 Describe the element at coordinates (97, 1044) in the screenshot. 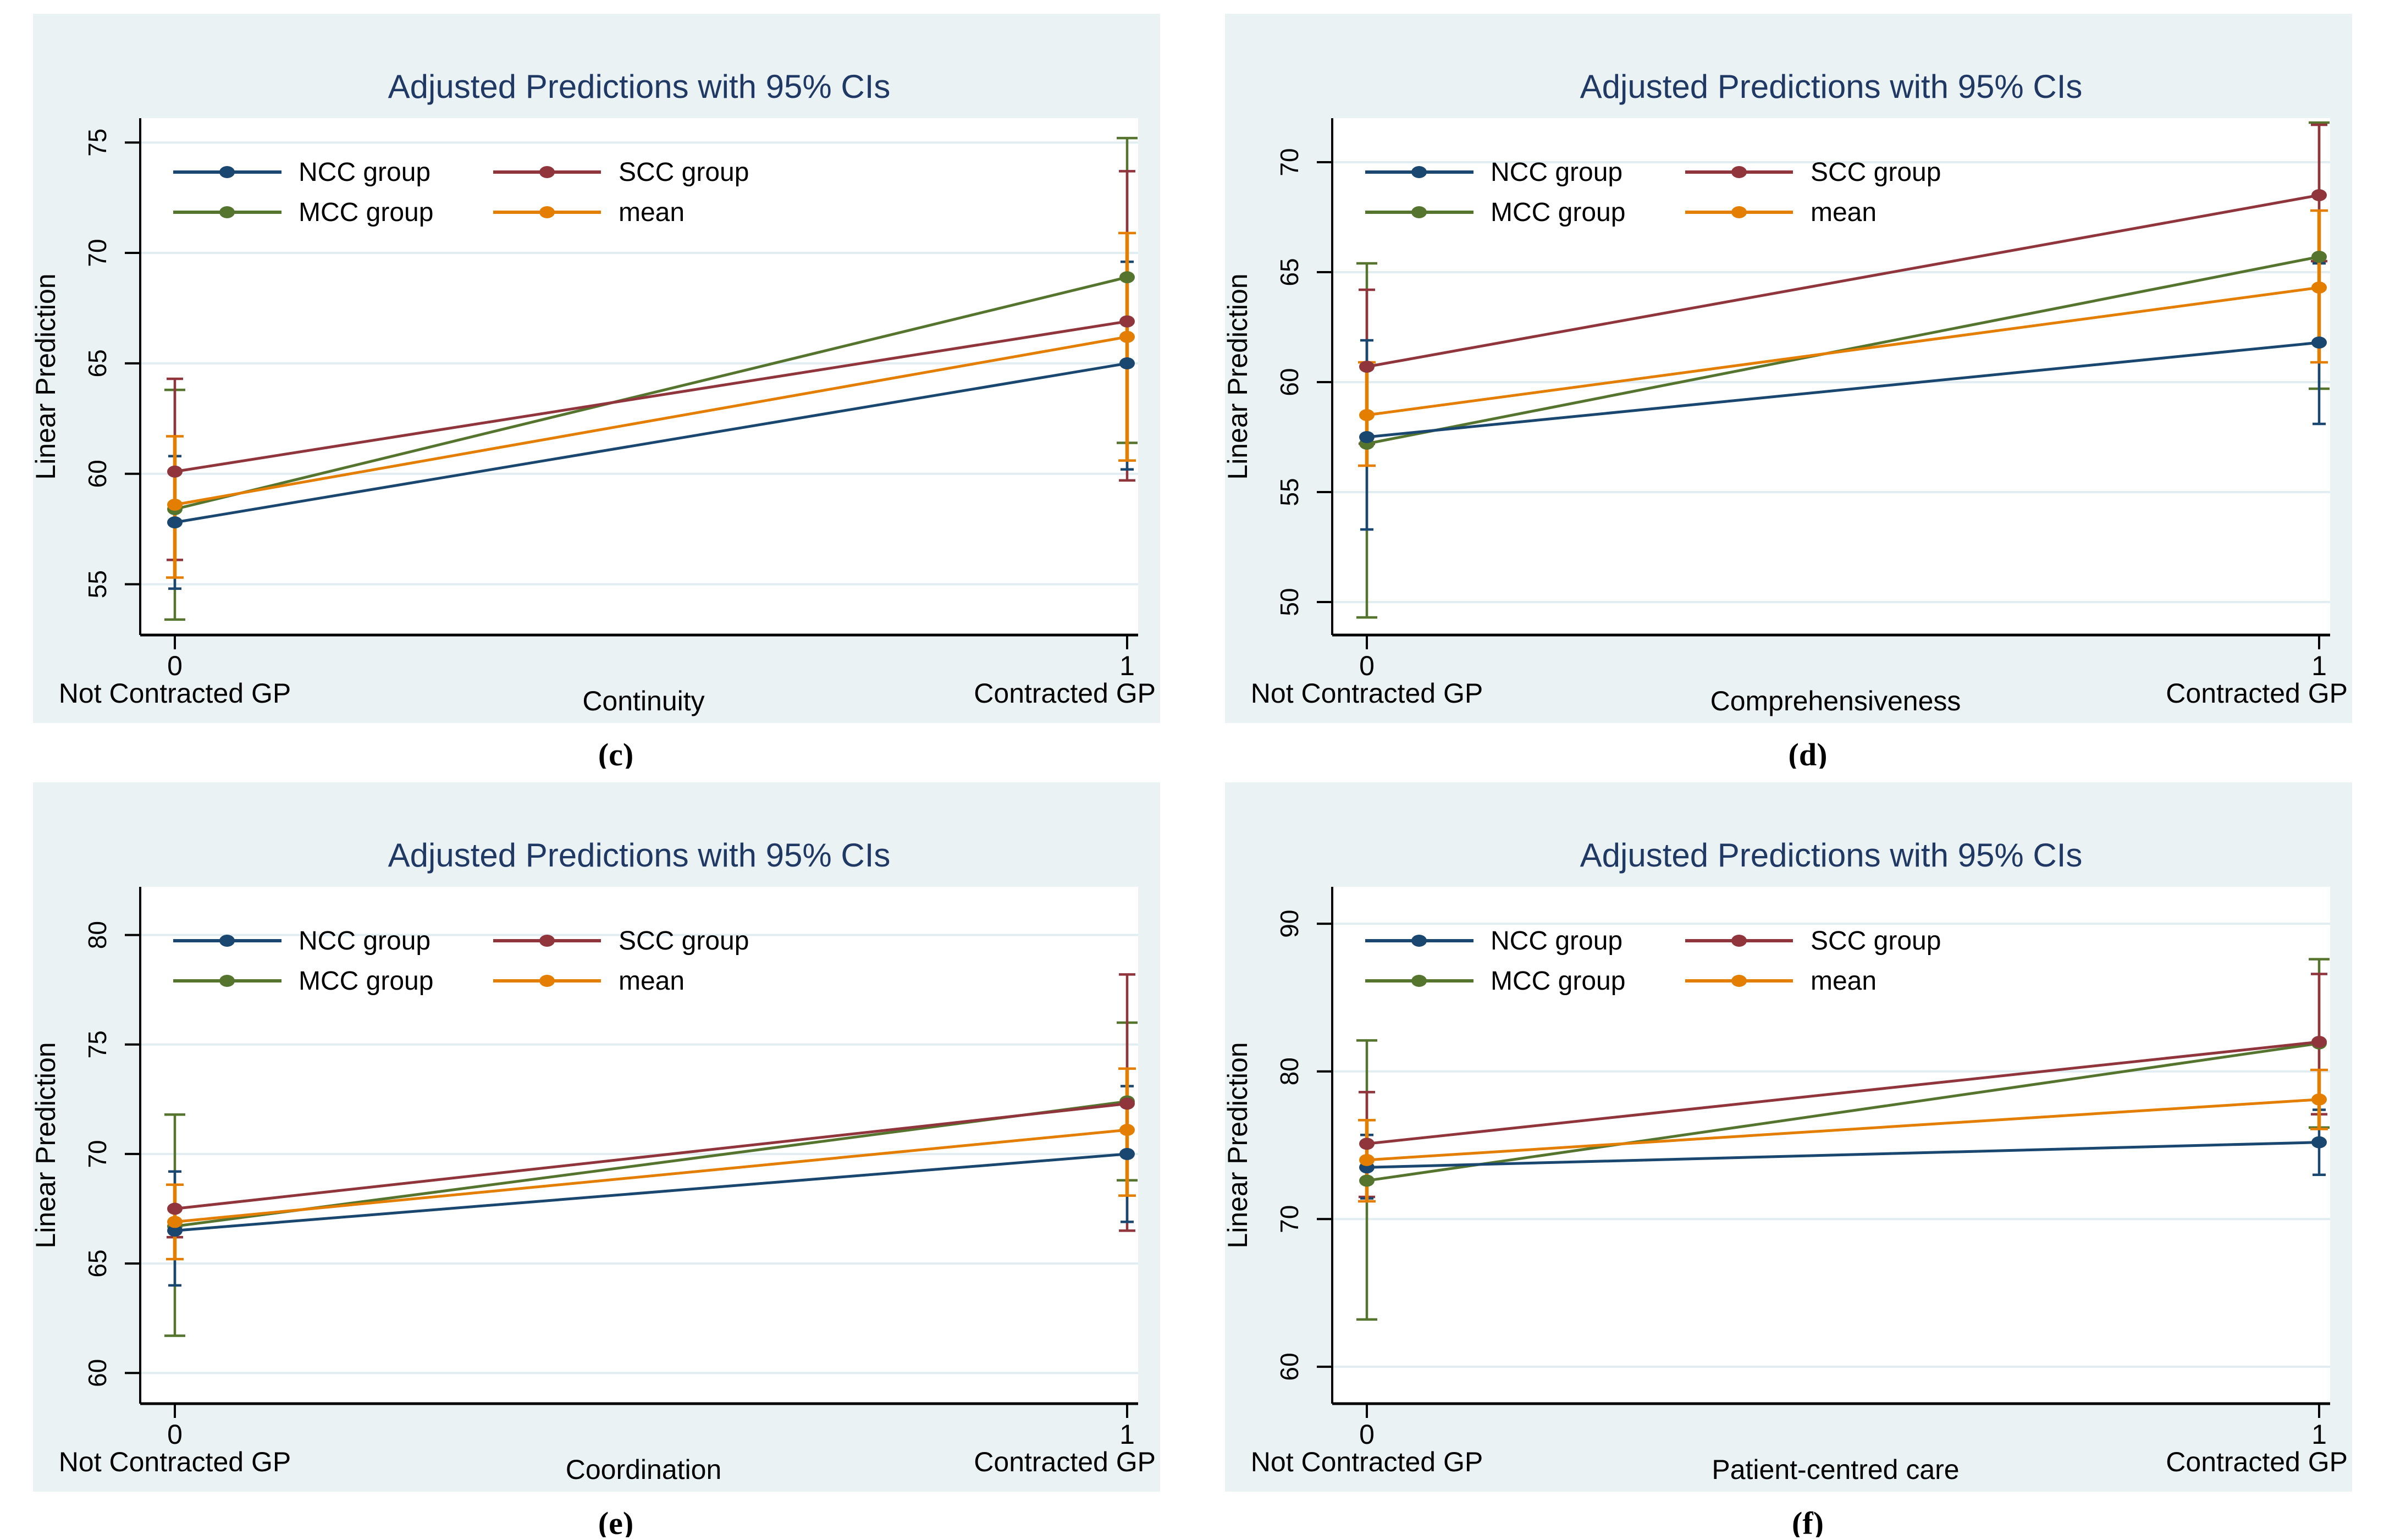

I see `y-tick-label: 75` at that location.